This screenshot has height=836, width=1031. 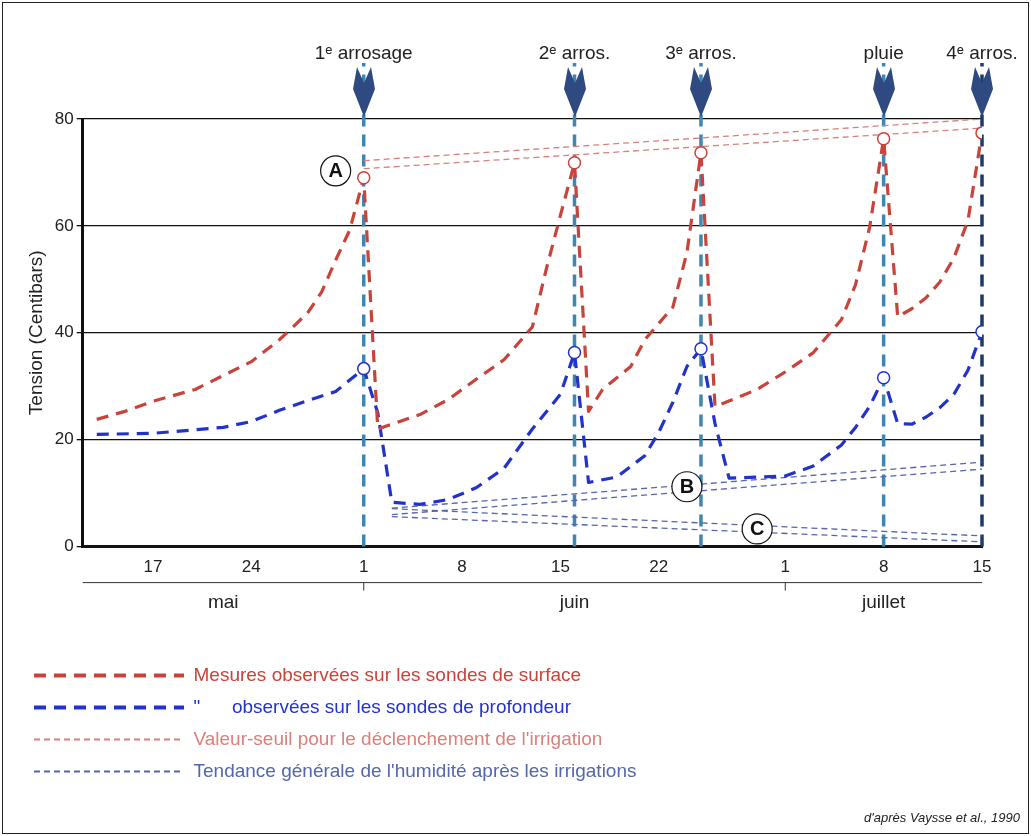 What do you see at coordinates (64, 118) in the screenshot?
I see `y-tick-label: 80` at bounding box center [64, 118].